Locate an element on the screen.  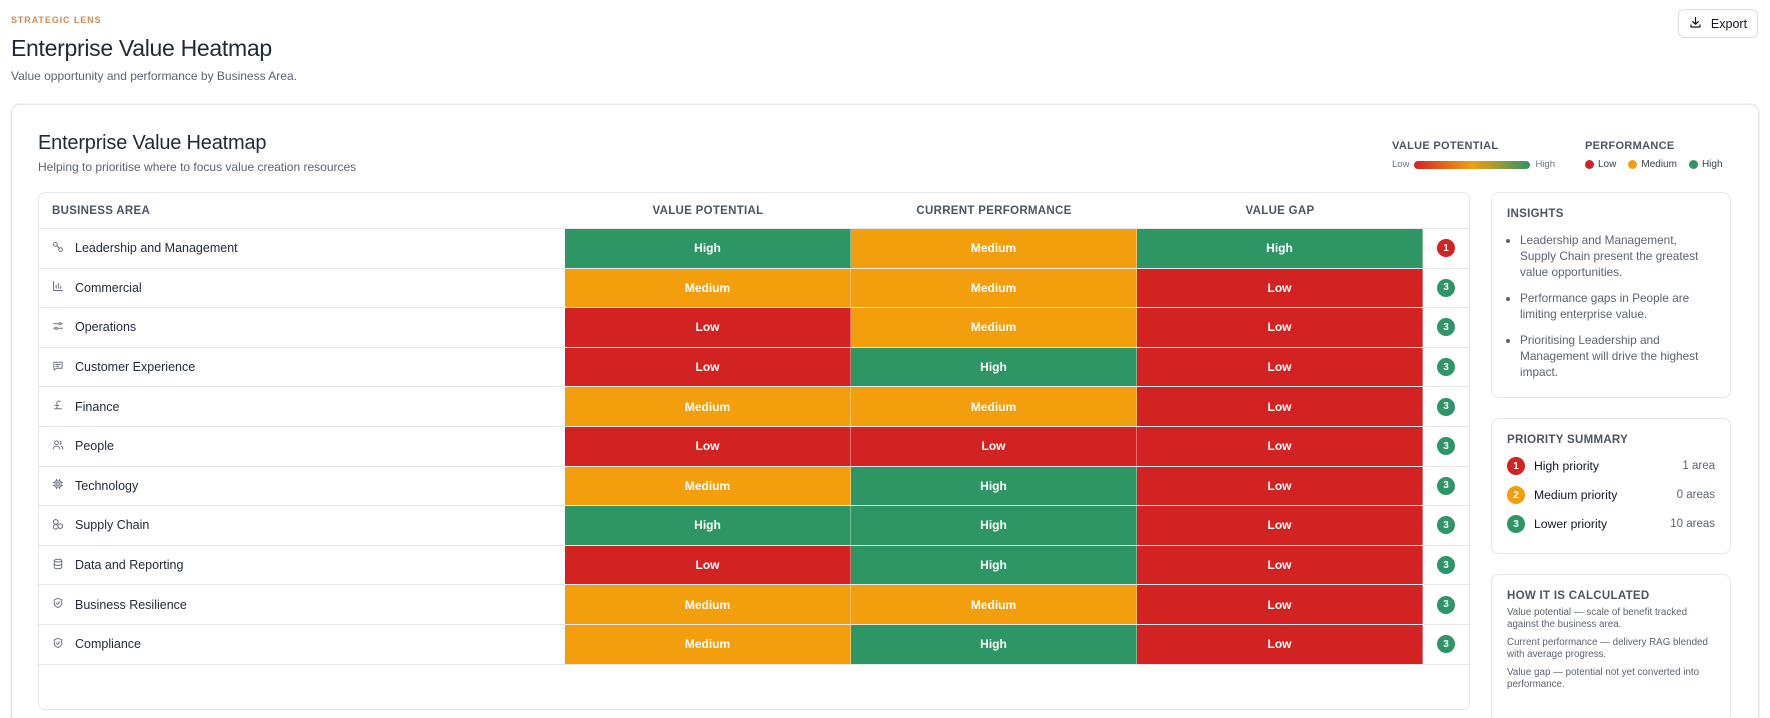
priority-label: Medium priority is located at coordinates (1576, 495).